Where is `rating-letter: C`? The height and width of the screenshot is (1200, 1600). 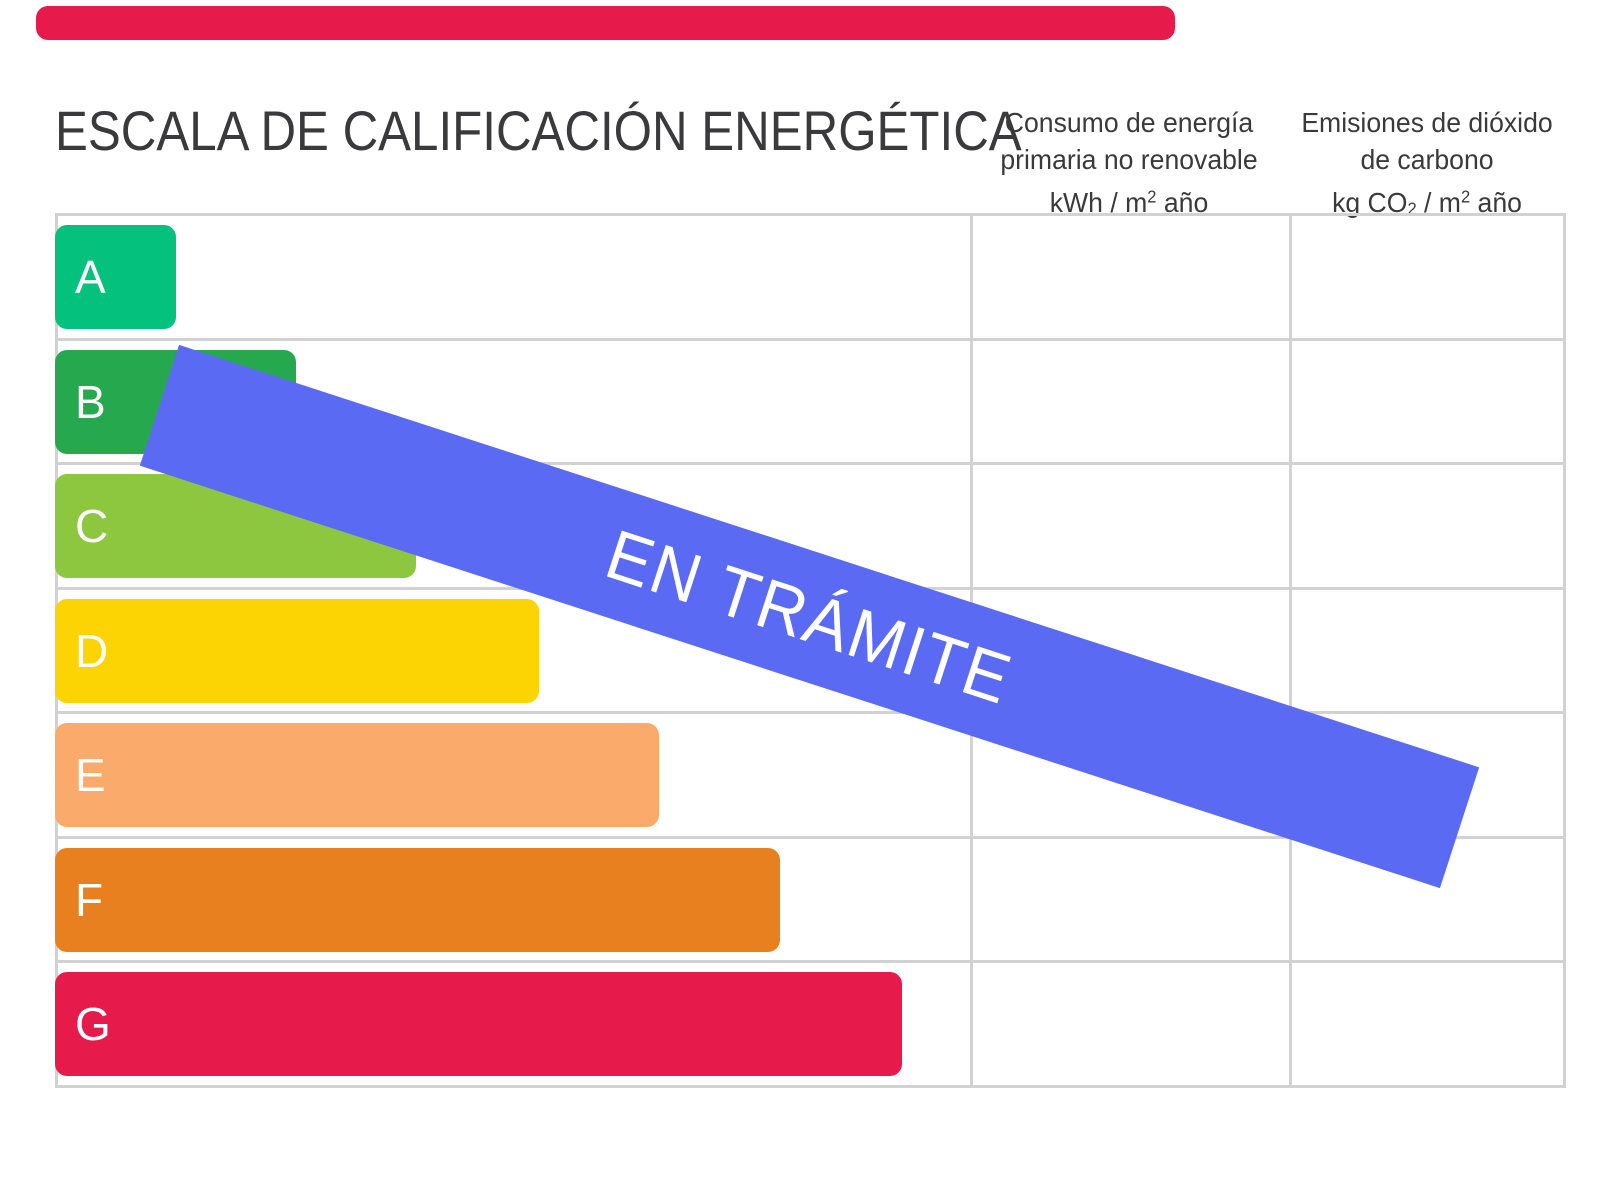
rating-letter: C is located at coordinates (92, 526).